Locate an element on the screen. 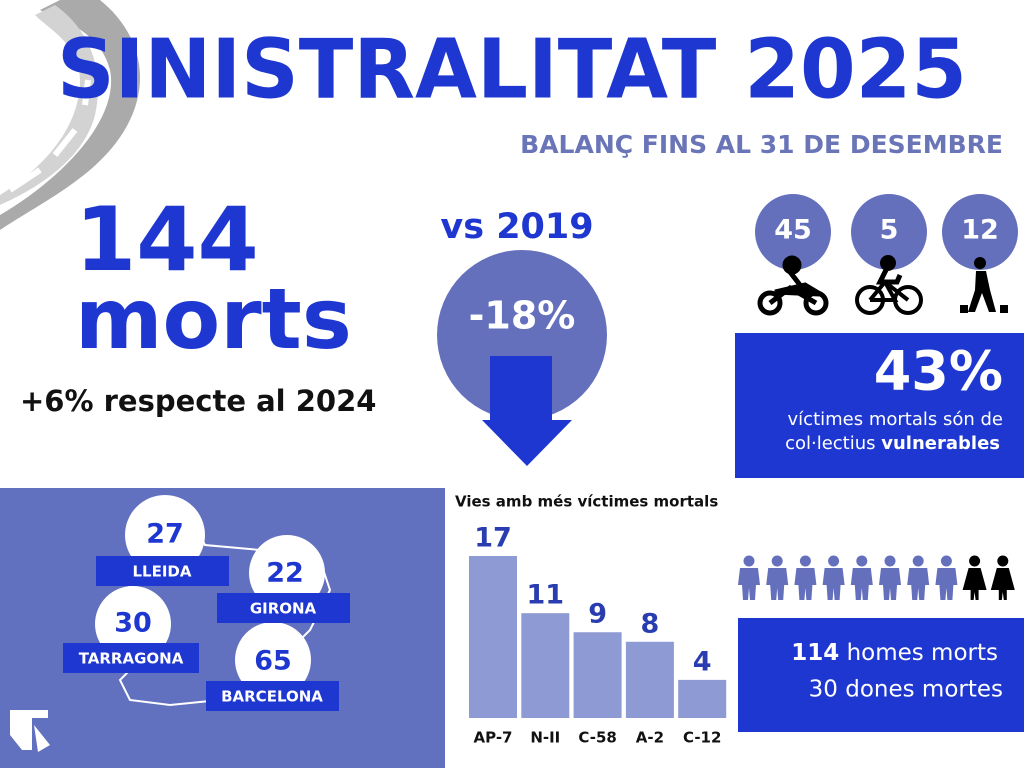 This screenshot has width=1024, height=768. bicycle-icon is located at coordinates (889, 285).